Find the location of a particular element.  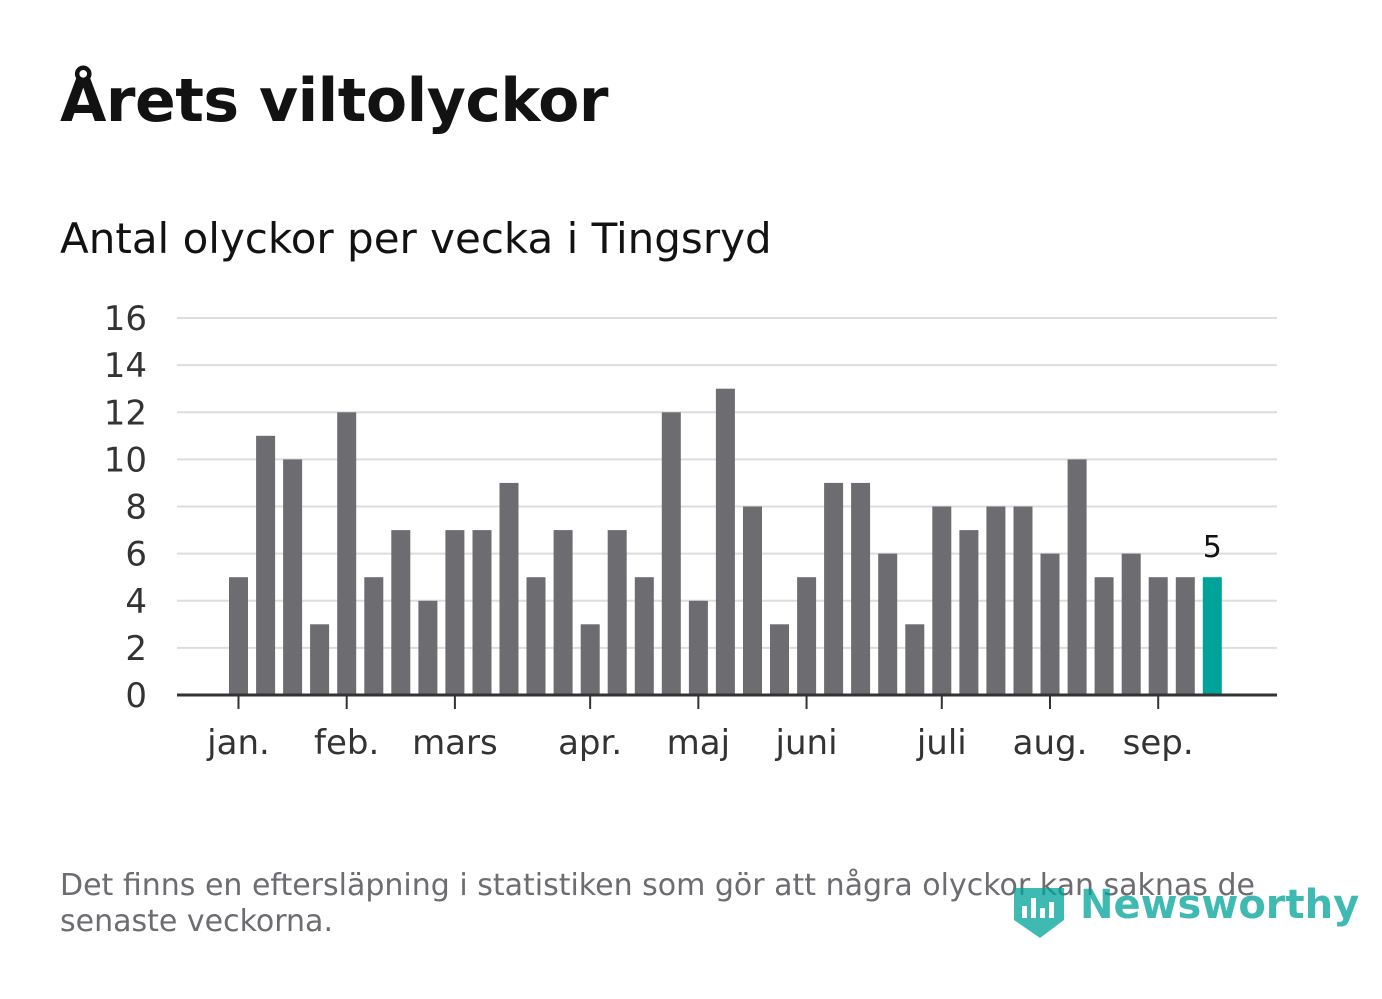

newsworthy-logo: Newsworthy is located at coordinates (1184, 911).